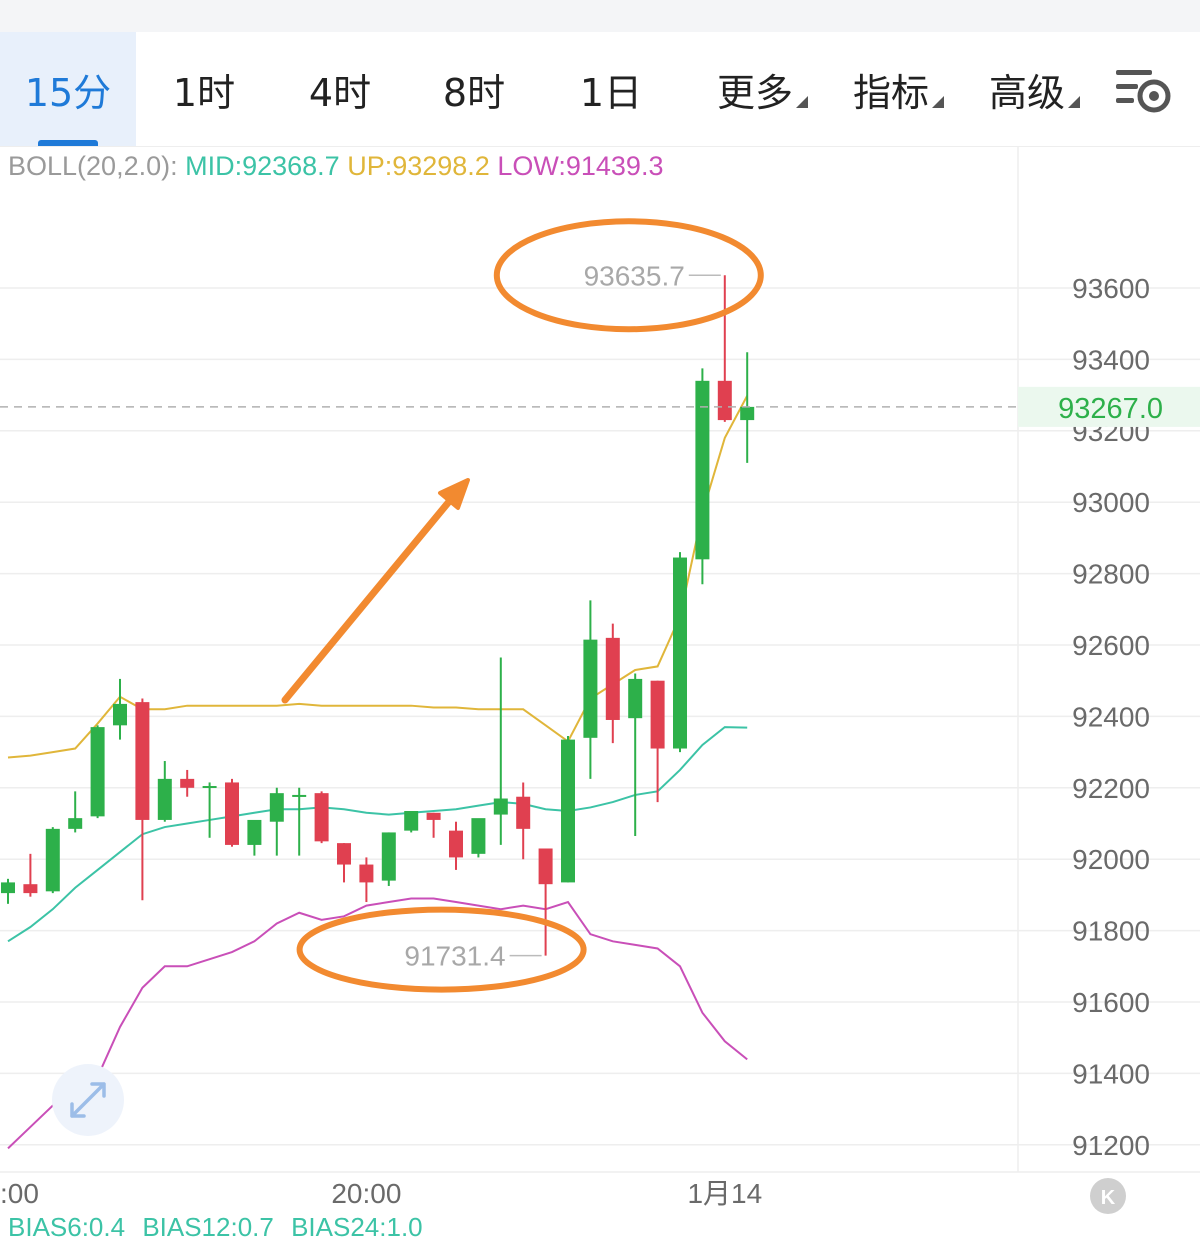  I want to click on tab-1h: 1时, so click(204, 89).